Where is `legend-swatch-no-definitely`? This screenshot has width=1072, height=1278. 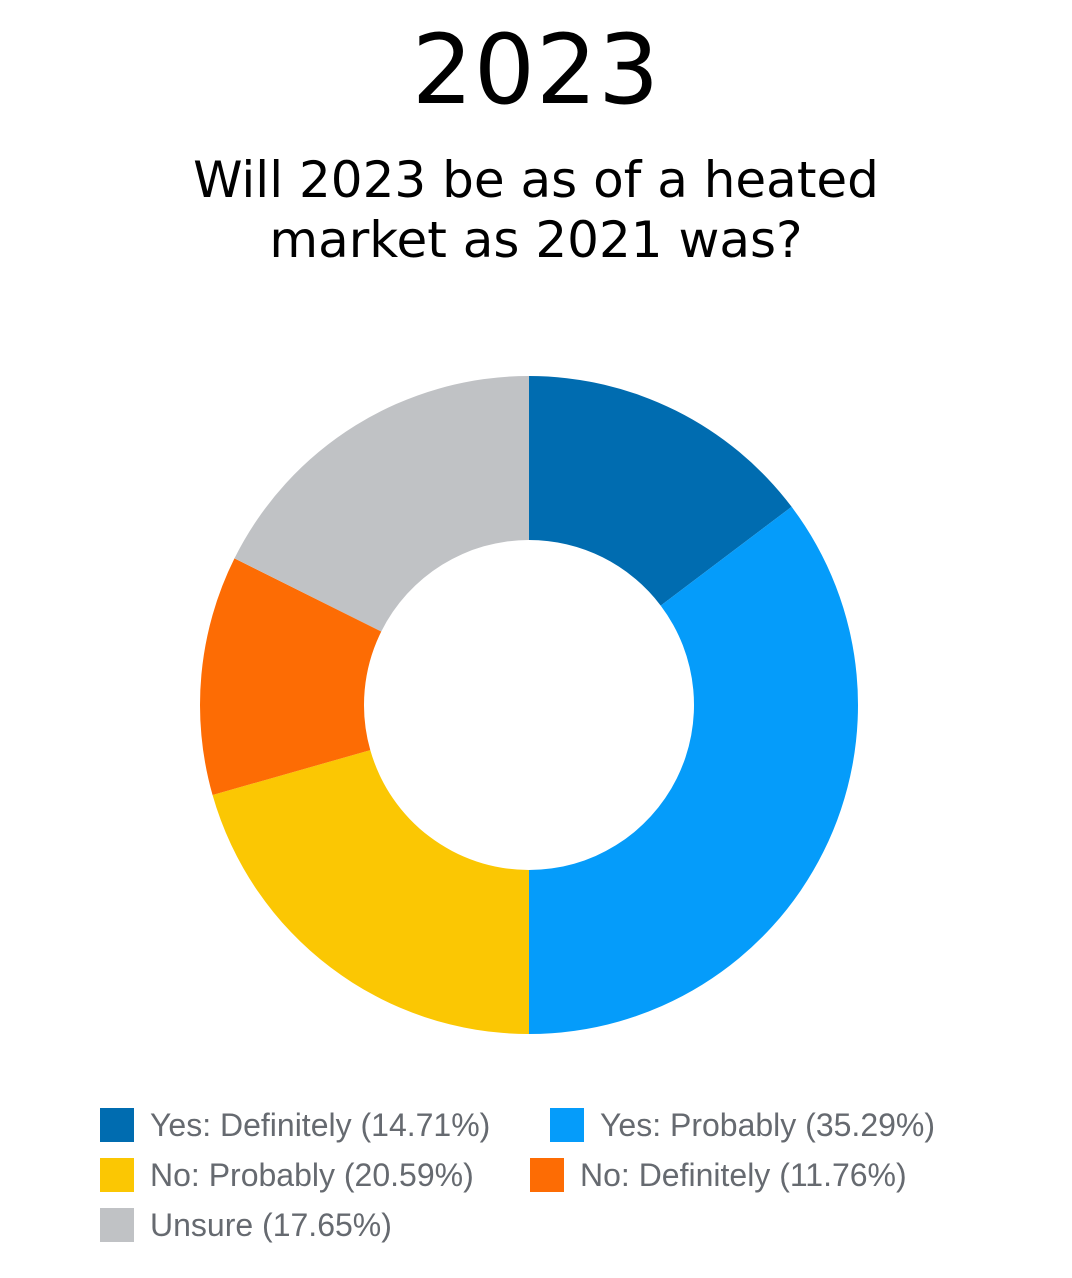 legend-swatch-no-definitely is located at coordinates (547, 1175).